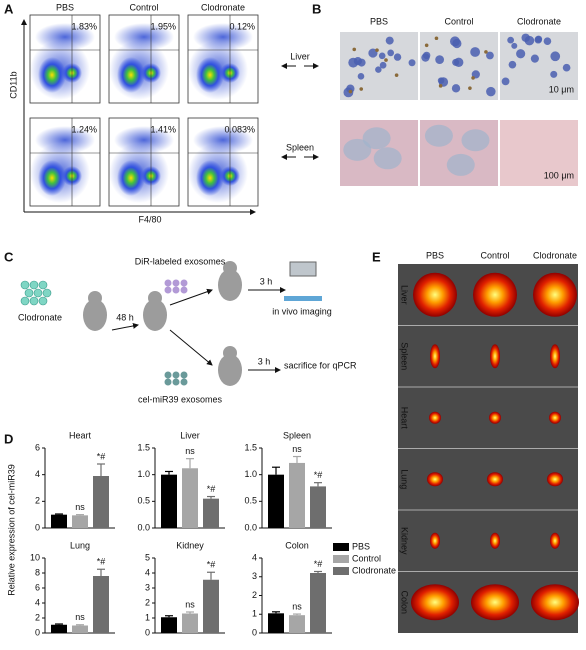 The width and height of the screenshot is (586, 650). I want to click on branch-label: DiR-labeled exosomes, so click(180, 261).